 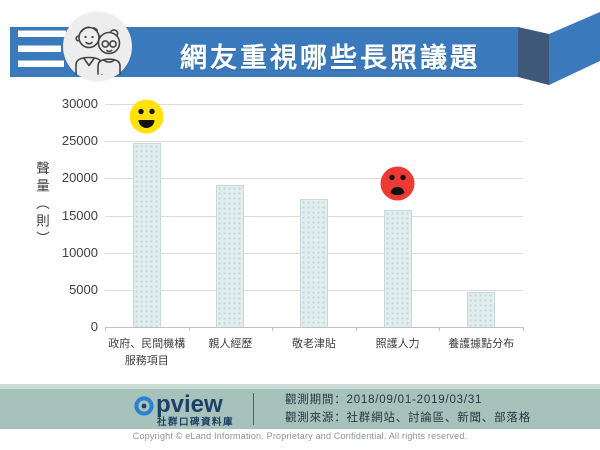 I want to click on footer-accent-strip, so click(x=300, y=386).